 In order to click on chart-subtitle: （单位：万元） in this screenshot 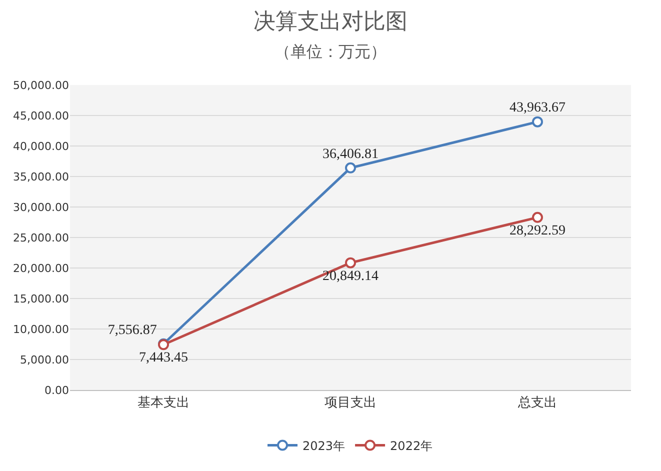, I will do `click(330, 51)`.